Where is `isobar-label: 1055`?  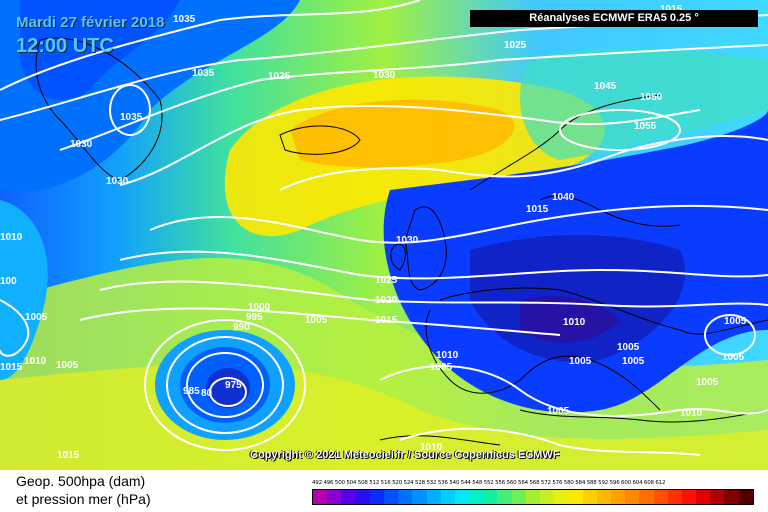 isobar-label: 1055 is located at coordinates (645, 126).